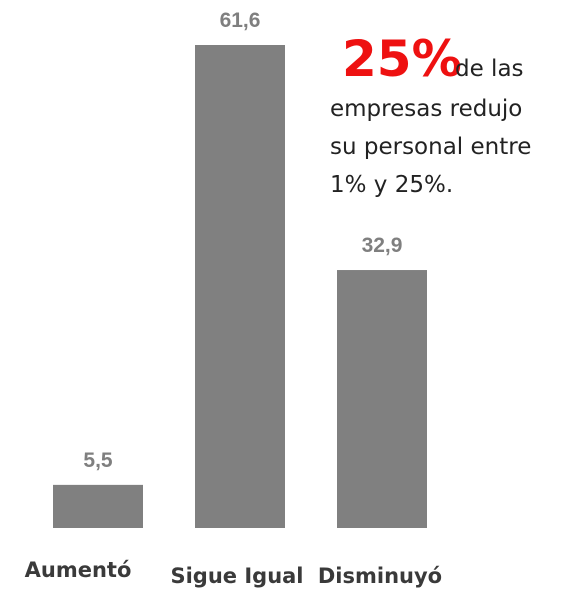 This screenshot has height=589, width=575. Describe the element at coordinates (489, 69) in the screenshot. I see `annotation-line: de las` at that location.